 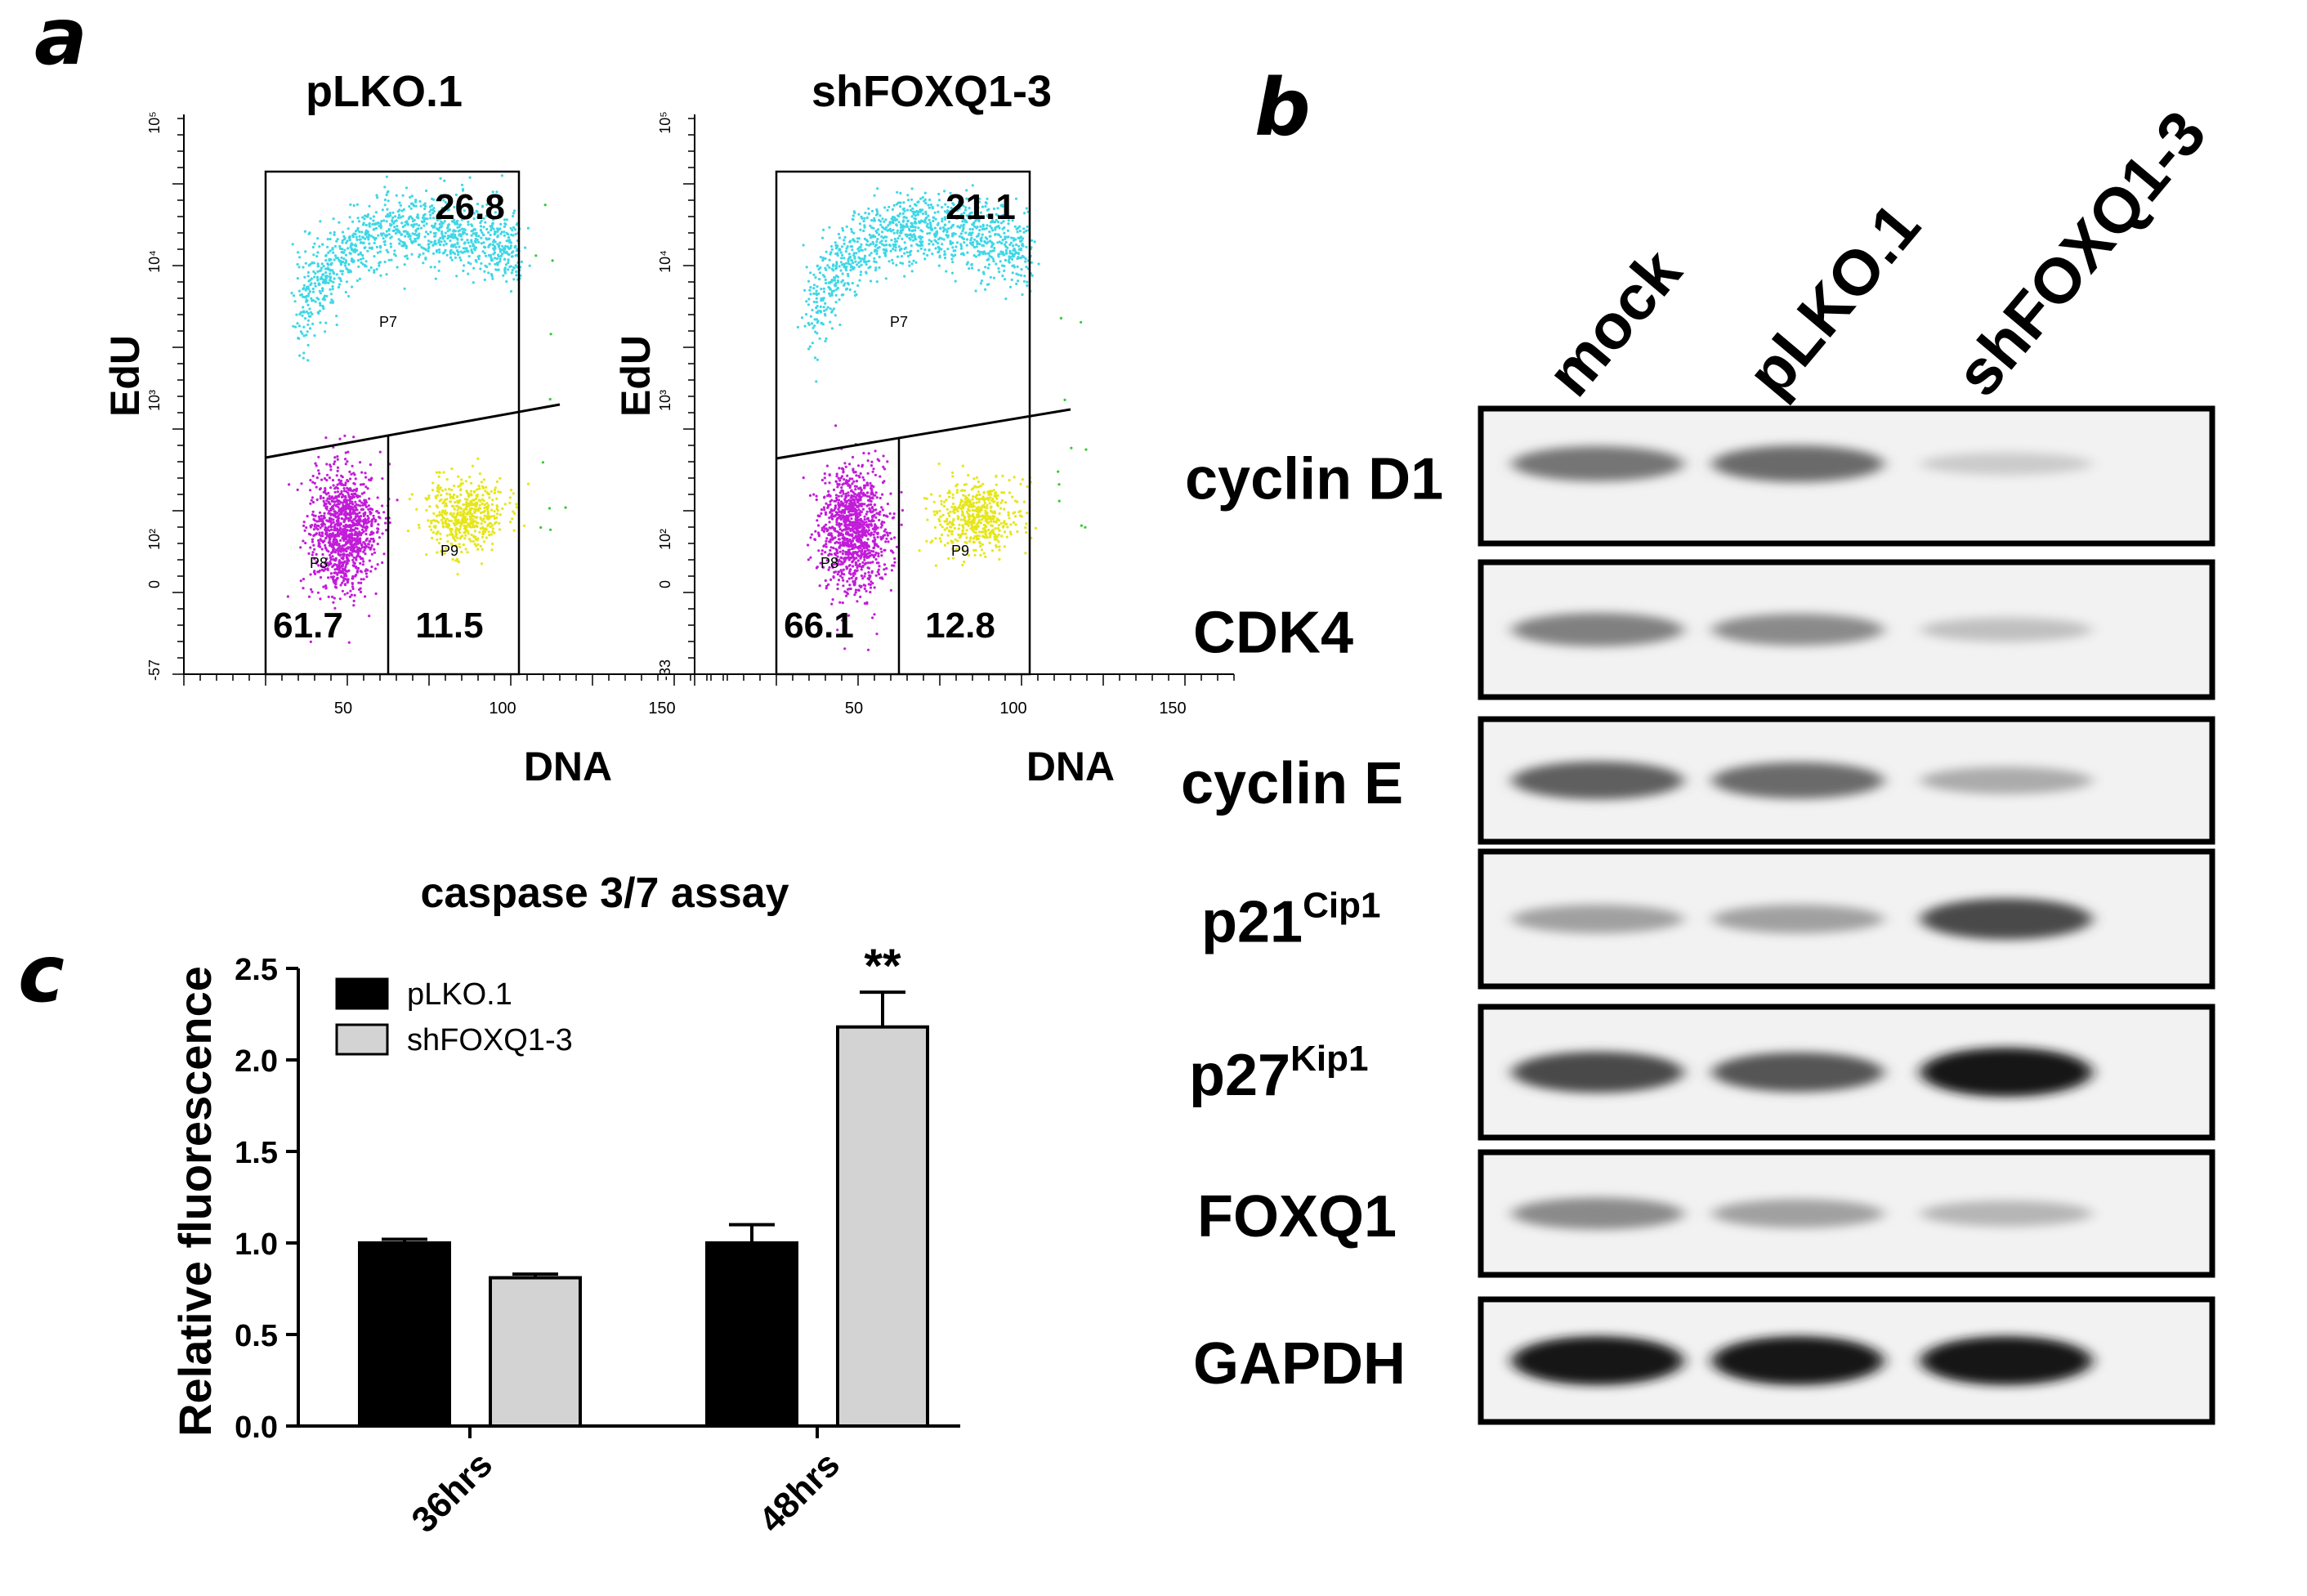 I want to click on bar-x-tick-label: 36hrs, so click(x=452, y=1492).